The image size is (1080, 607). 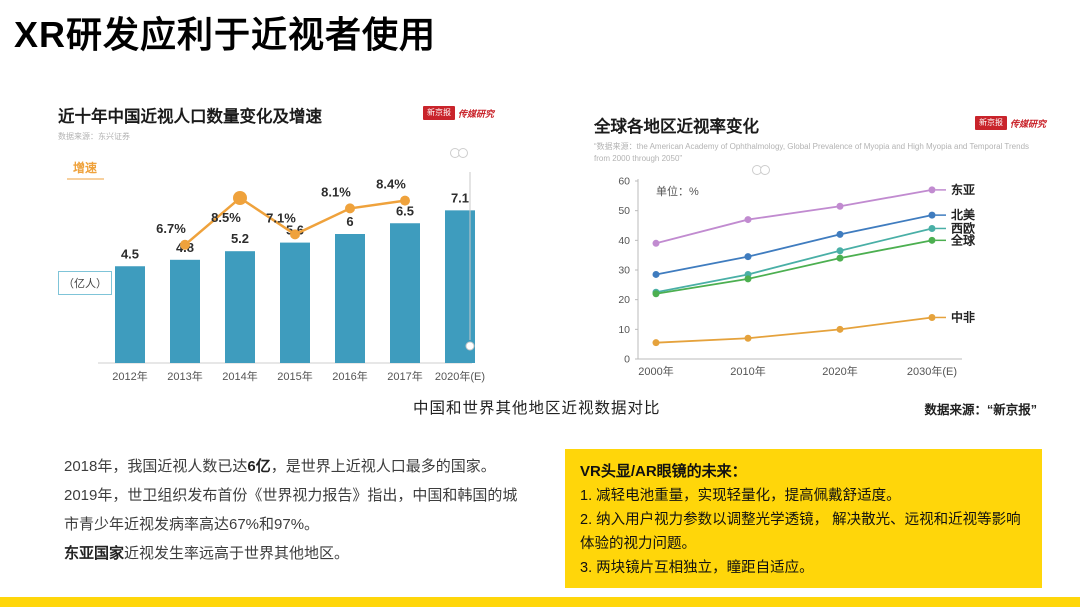 I want to click on chart-label: 8.5%, so click(x=226, y=217).